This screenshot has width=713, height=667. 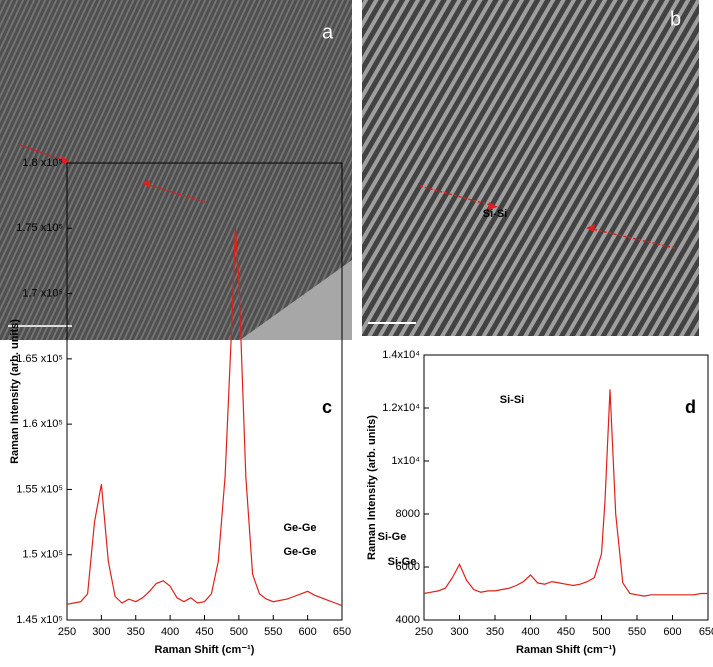 I want to click on y-tick-label: 4000, so click(x=408, y=620).